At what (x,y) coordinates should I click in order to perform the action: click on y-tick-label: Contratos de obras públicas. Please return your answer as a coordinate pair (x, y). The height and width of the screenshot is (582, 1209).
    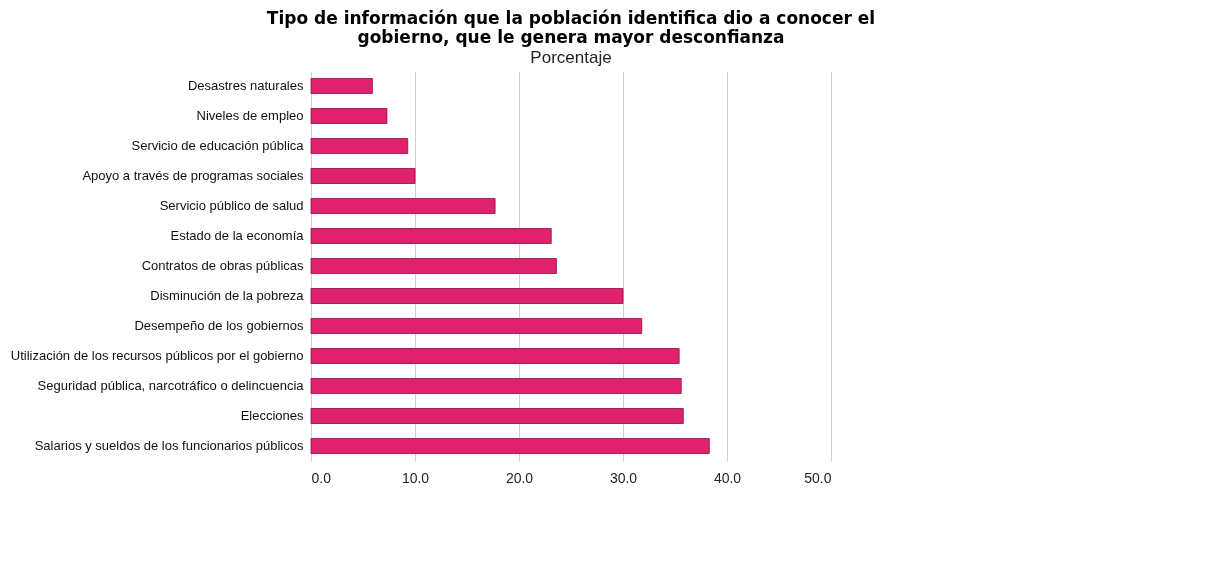
    Looking at the image, I should click on (222, 265).